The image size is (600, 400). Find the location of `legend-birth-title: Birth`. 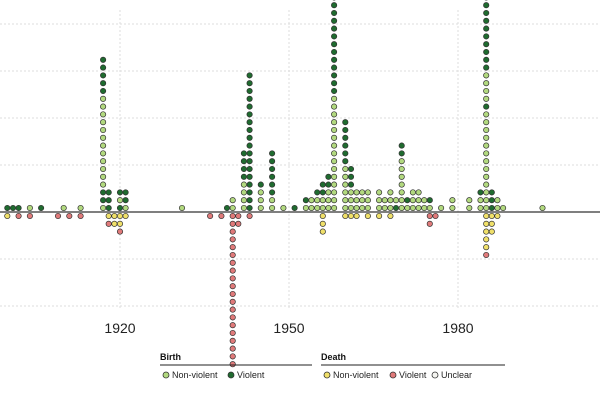

legend-birth-title: Birth is located at coordinates (170, 357).